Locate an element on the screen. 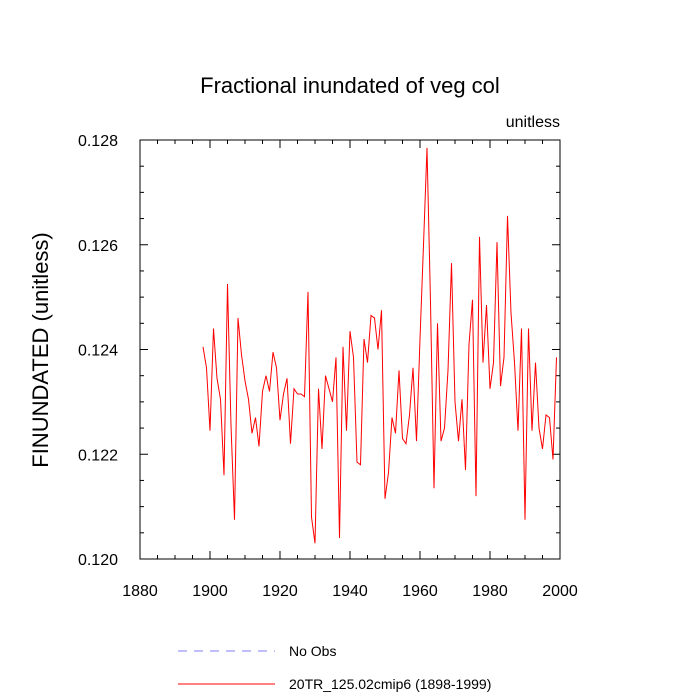 This screenshot has width=700, height=700. x-tick-label: 1900 is located at coordinates (210, 591).